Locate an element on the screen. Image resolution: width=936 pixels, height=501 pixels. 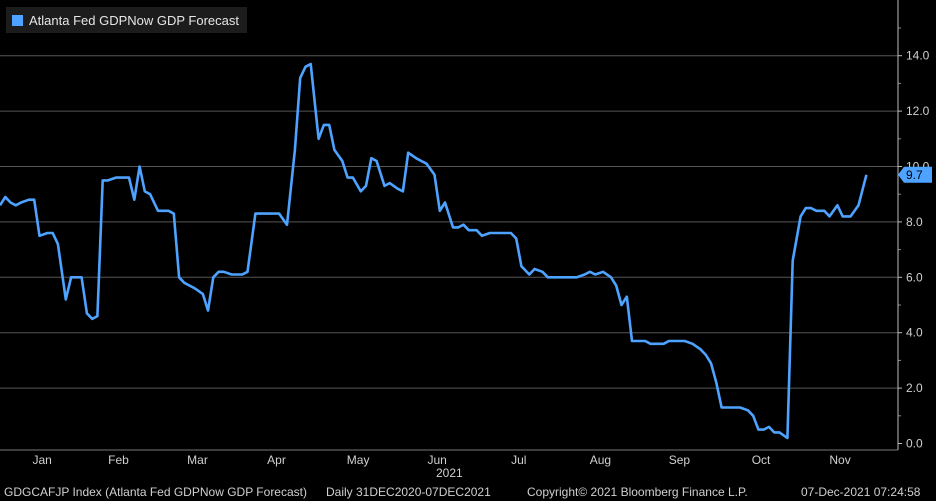
x-tick-label: Mar is located at coordinates (197, 460).